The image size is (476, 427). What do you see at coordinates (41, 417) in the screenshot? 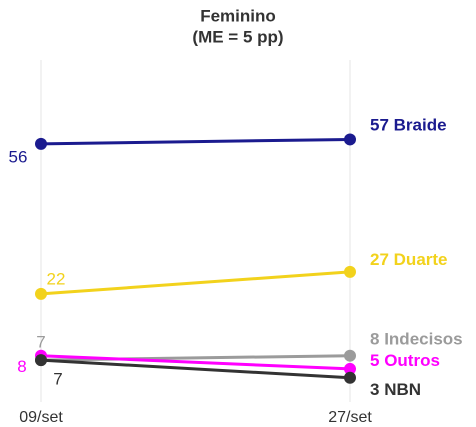
I see `x-tick-label: 09/set` at bounding box center [41, 417].